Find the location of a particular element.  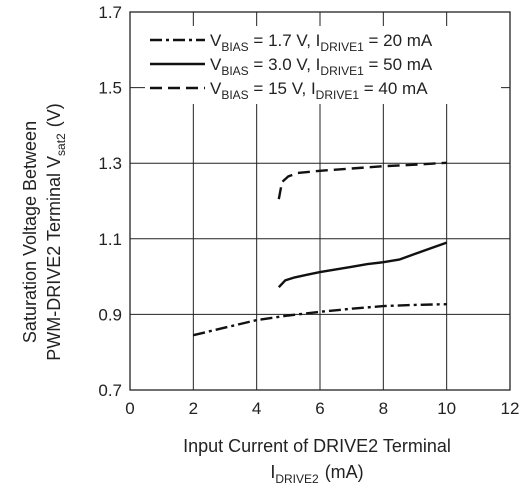

x-tick-label: 2 is located at coordinates (193, 408).